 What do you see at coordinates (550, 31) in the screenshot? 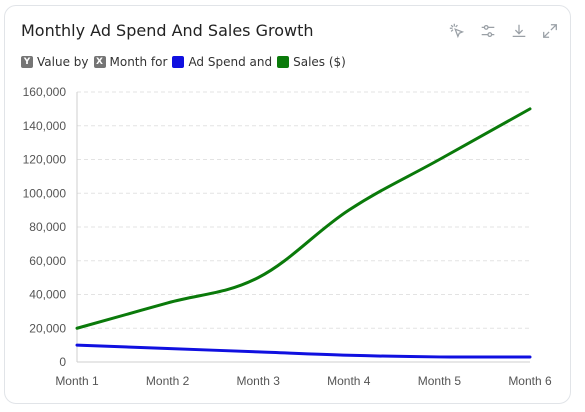
I see `expand-icon` at bounding box center [550, 31].